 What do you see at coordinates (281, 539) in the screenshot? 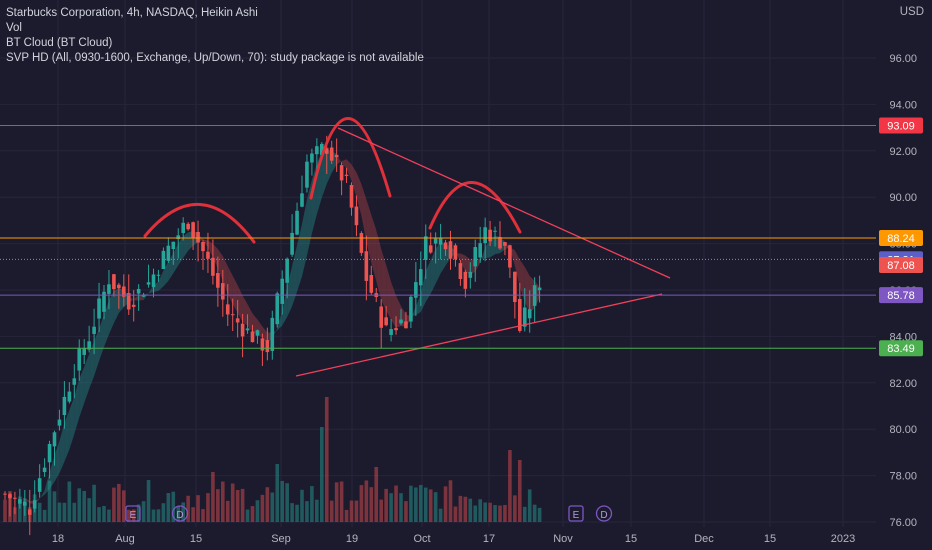
I see `time-tick-label: Sep` at bounding box center [281, 539].